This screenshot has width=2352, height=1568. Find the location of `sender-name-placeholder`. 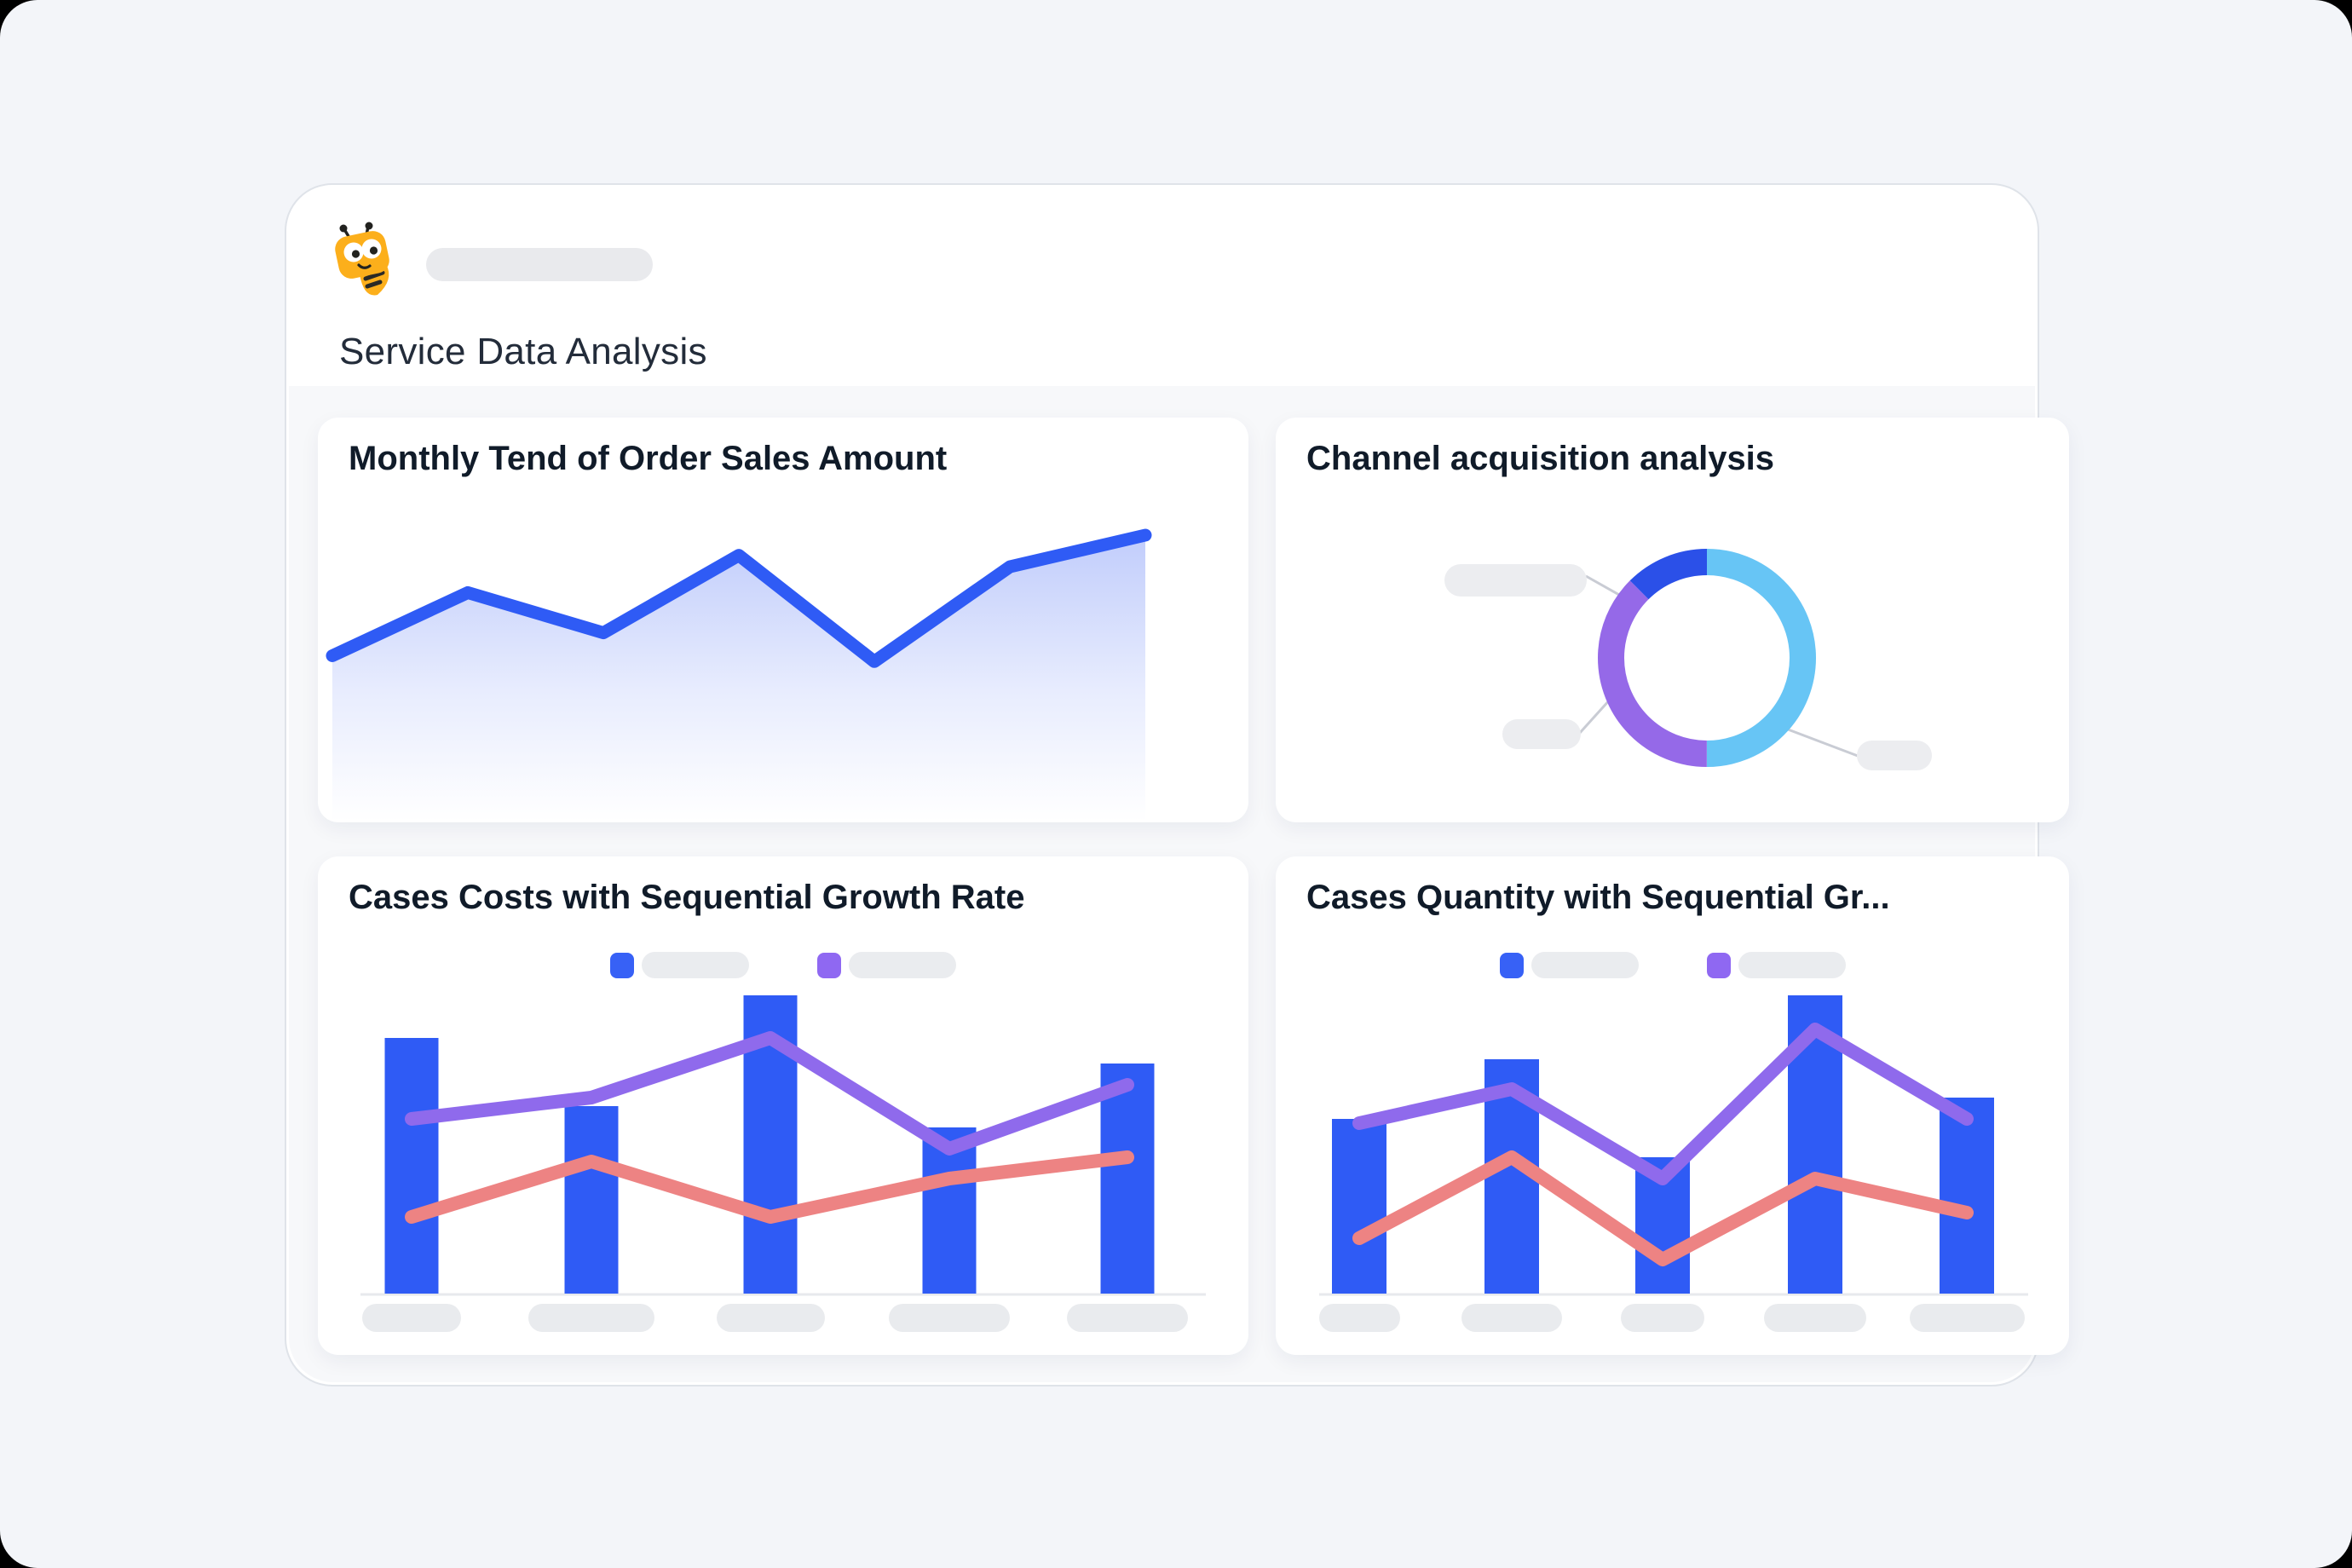

sender-name-placeholder is located at coordinates (539, 264).